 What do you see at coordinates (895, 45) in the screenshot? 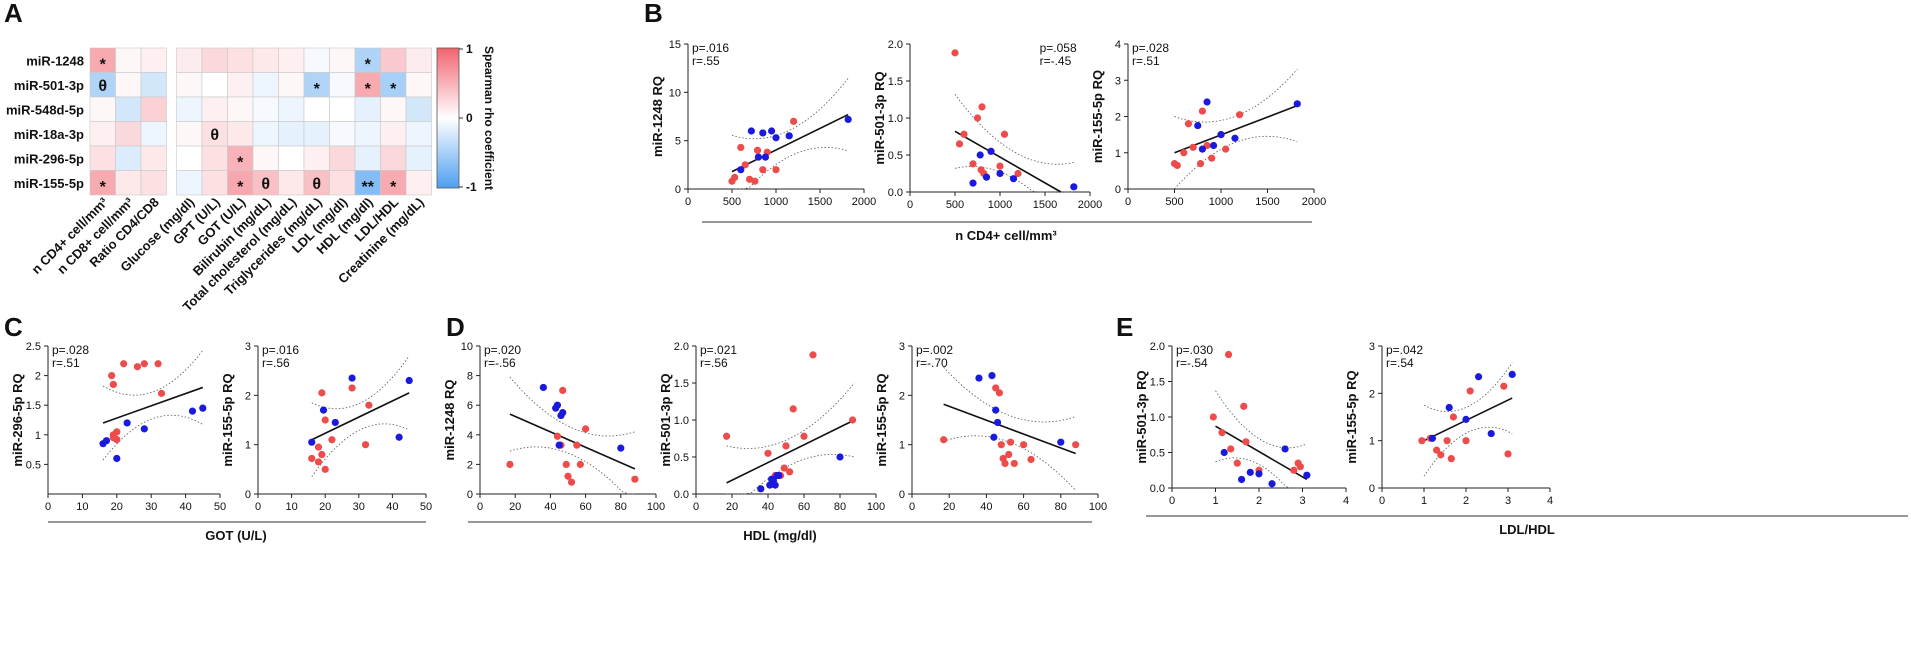
I see `y-tick-label: 2.0` at bounding box center [895, 45].